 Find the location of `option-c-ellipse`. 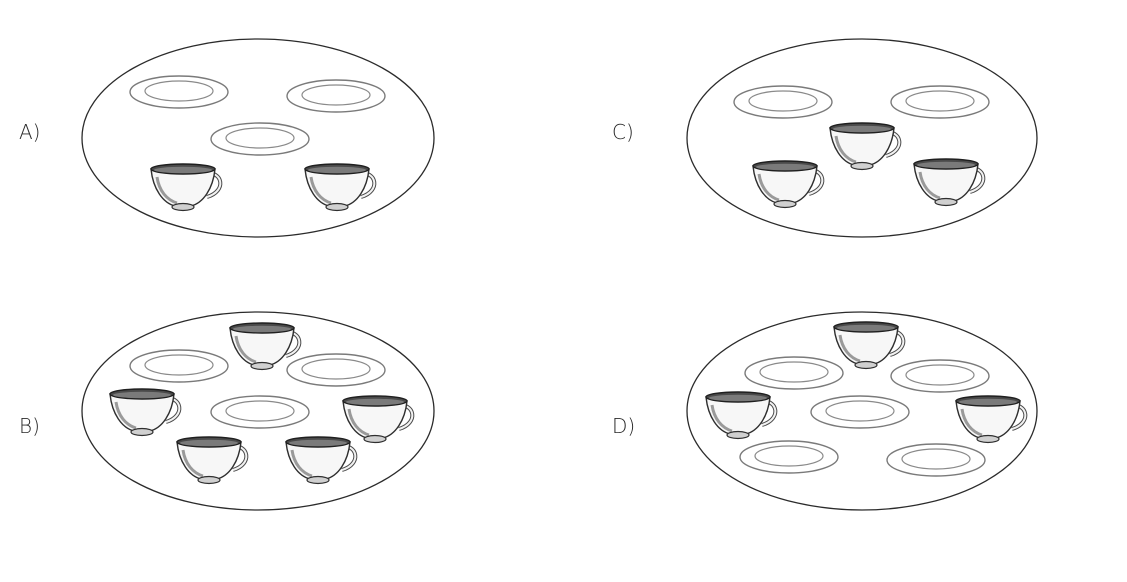

option-c-ellipse is located at coordinates (862, 138).